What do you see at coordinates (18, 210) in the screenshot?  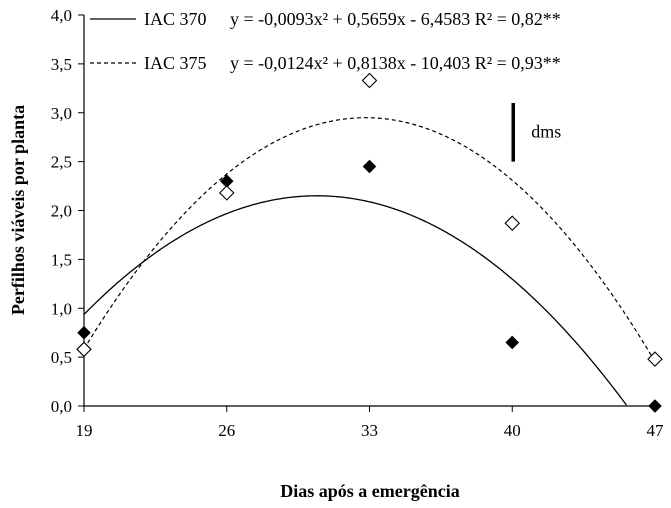 I see `y-axis-title: Perfilhos viáveis por planta` at bounding box center [18, 210].